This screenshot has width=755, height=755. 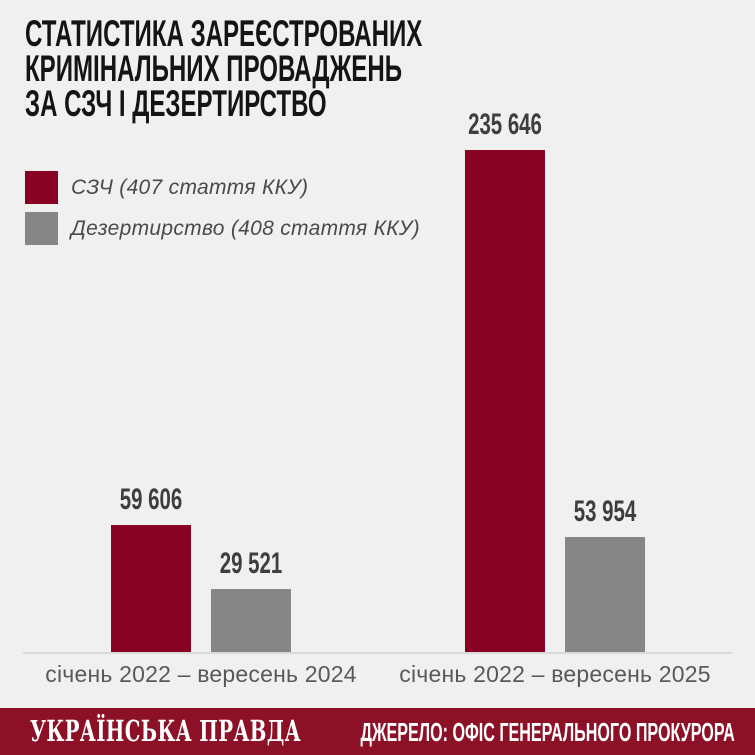 What do you see at coordinates (214, 68) in the screenshot?
I see `title-line-2: КРИМІНАЛЬНИХ ПРОВАДЖЕНЬ` at bounding box center [214, 68].